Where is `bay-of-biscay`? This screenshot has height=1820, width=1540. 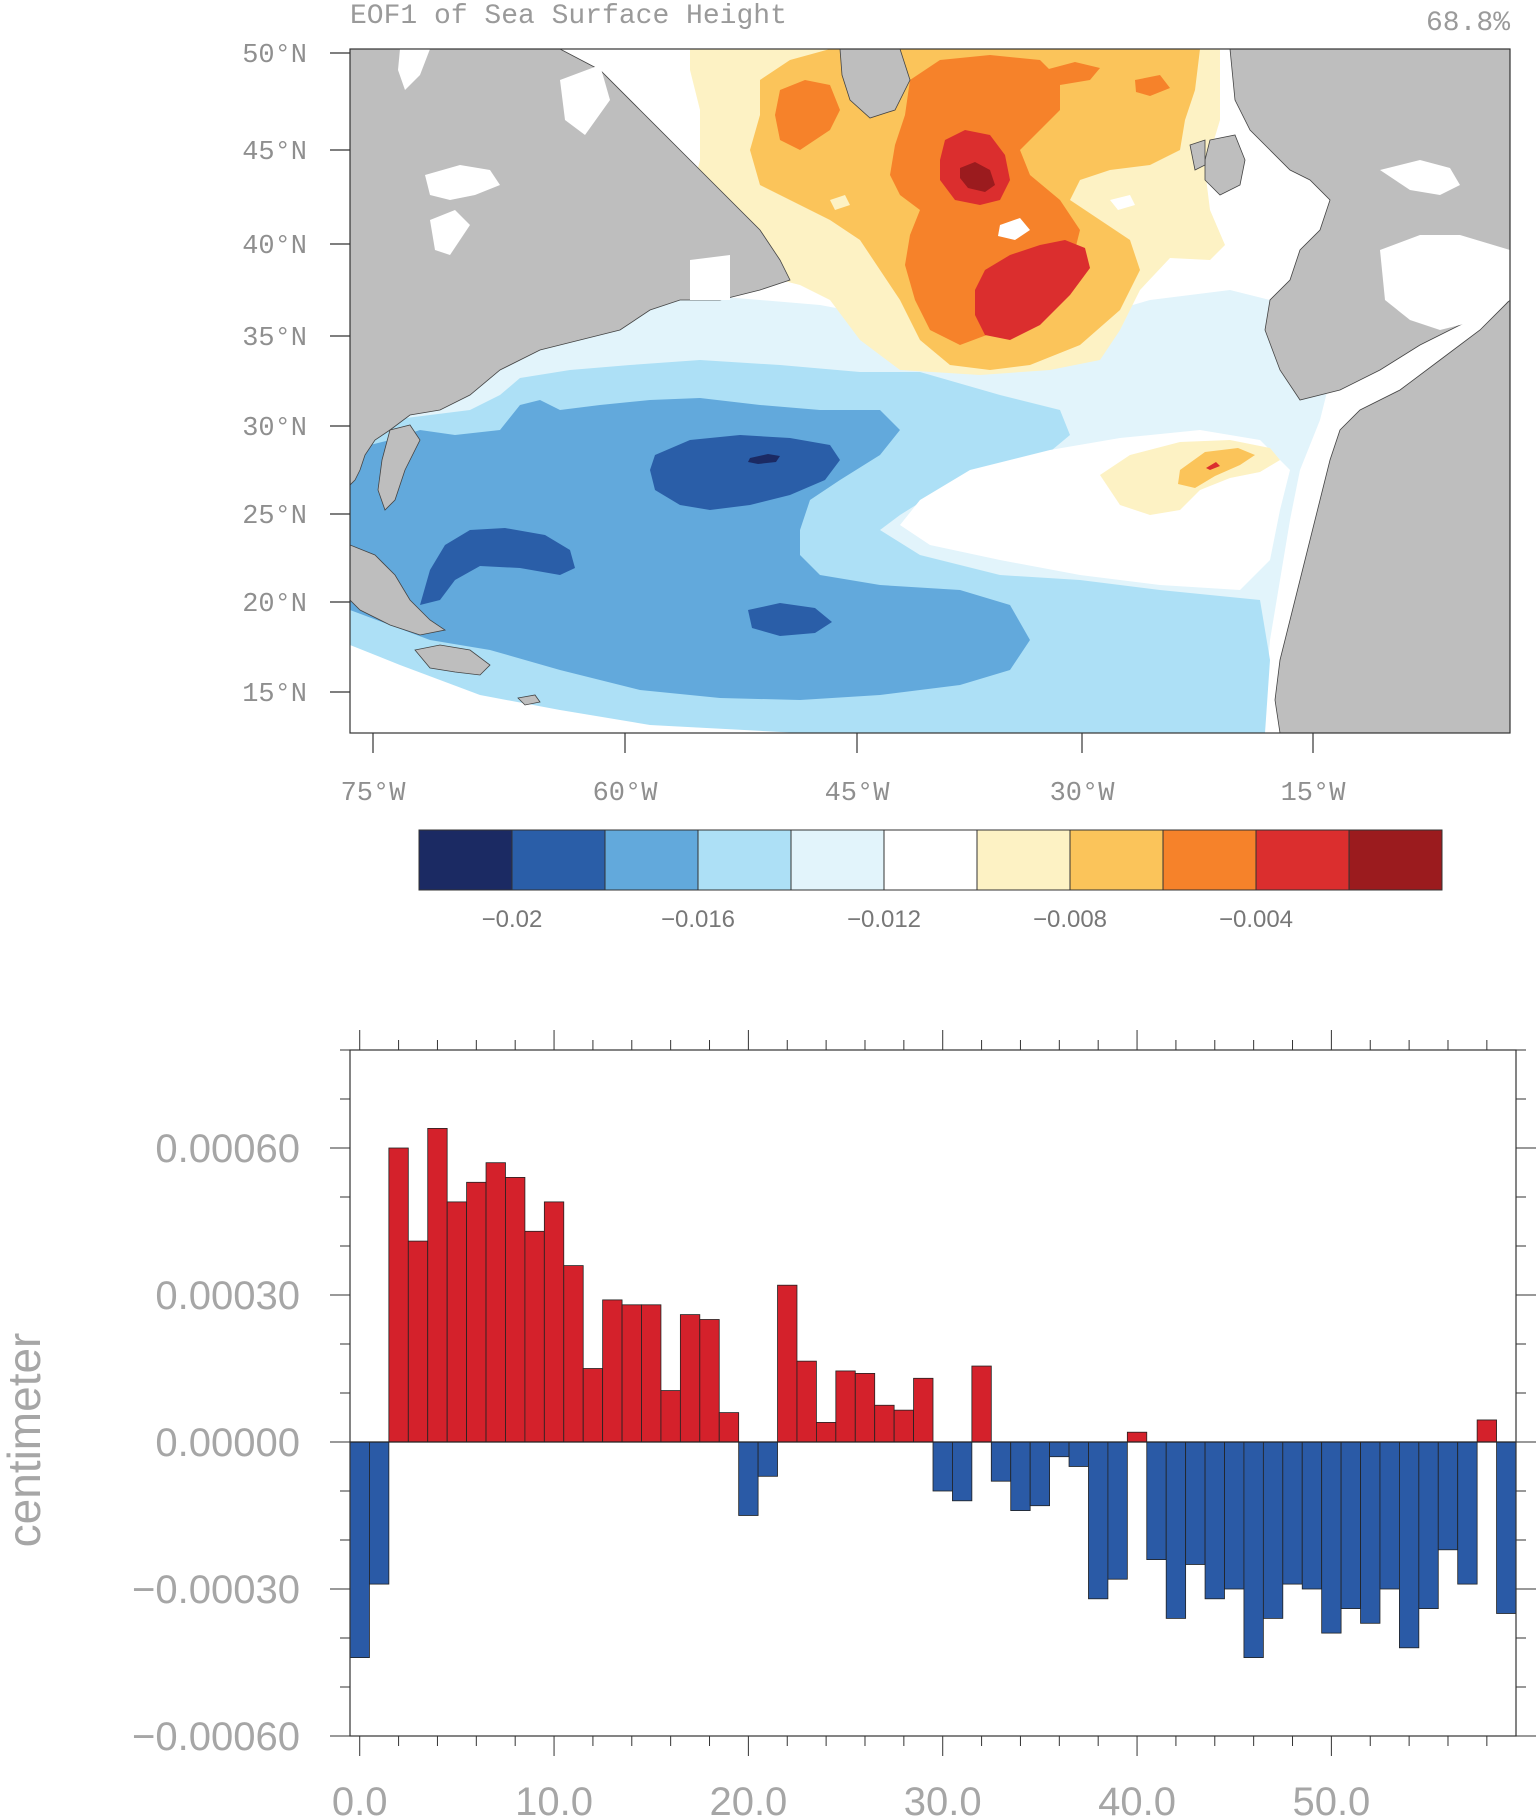
bay-of-biscay is located at coordinates (1420, 177).